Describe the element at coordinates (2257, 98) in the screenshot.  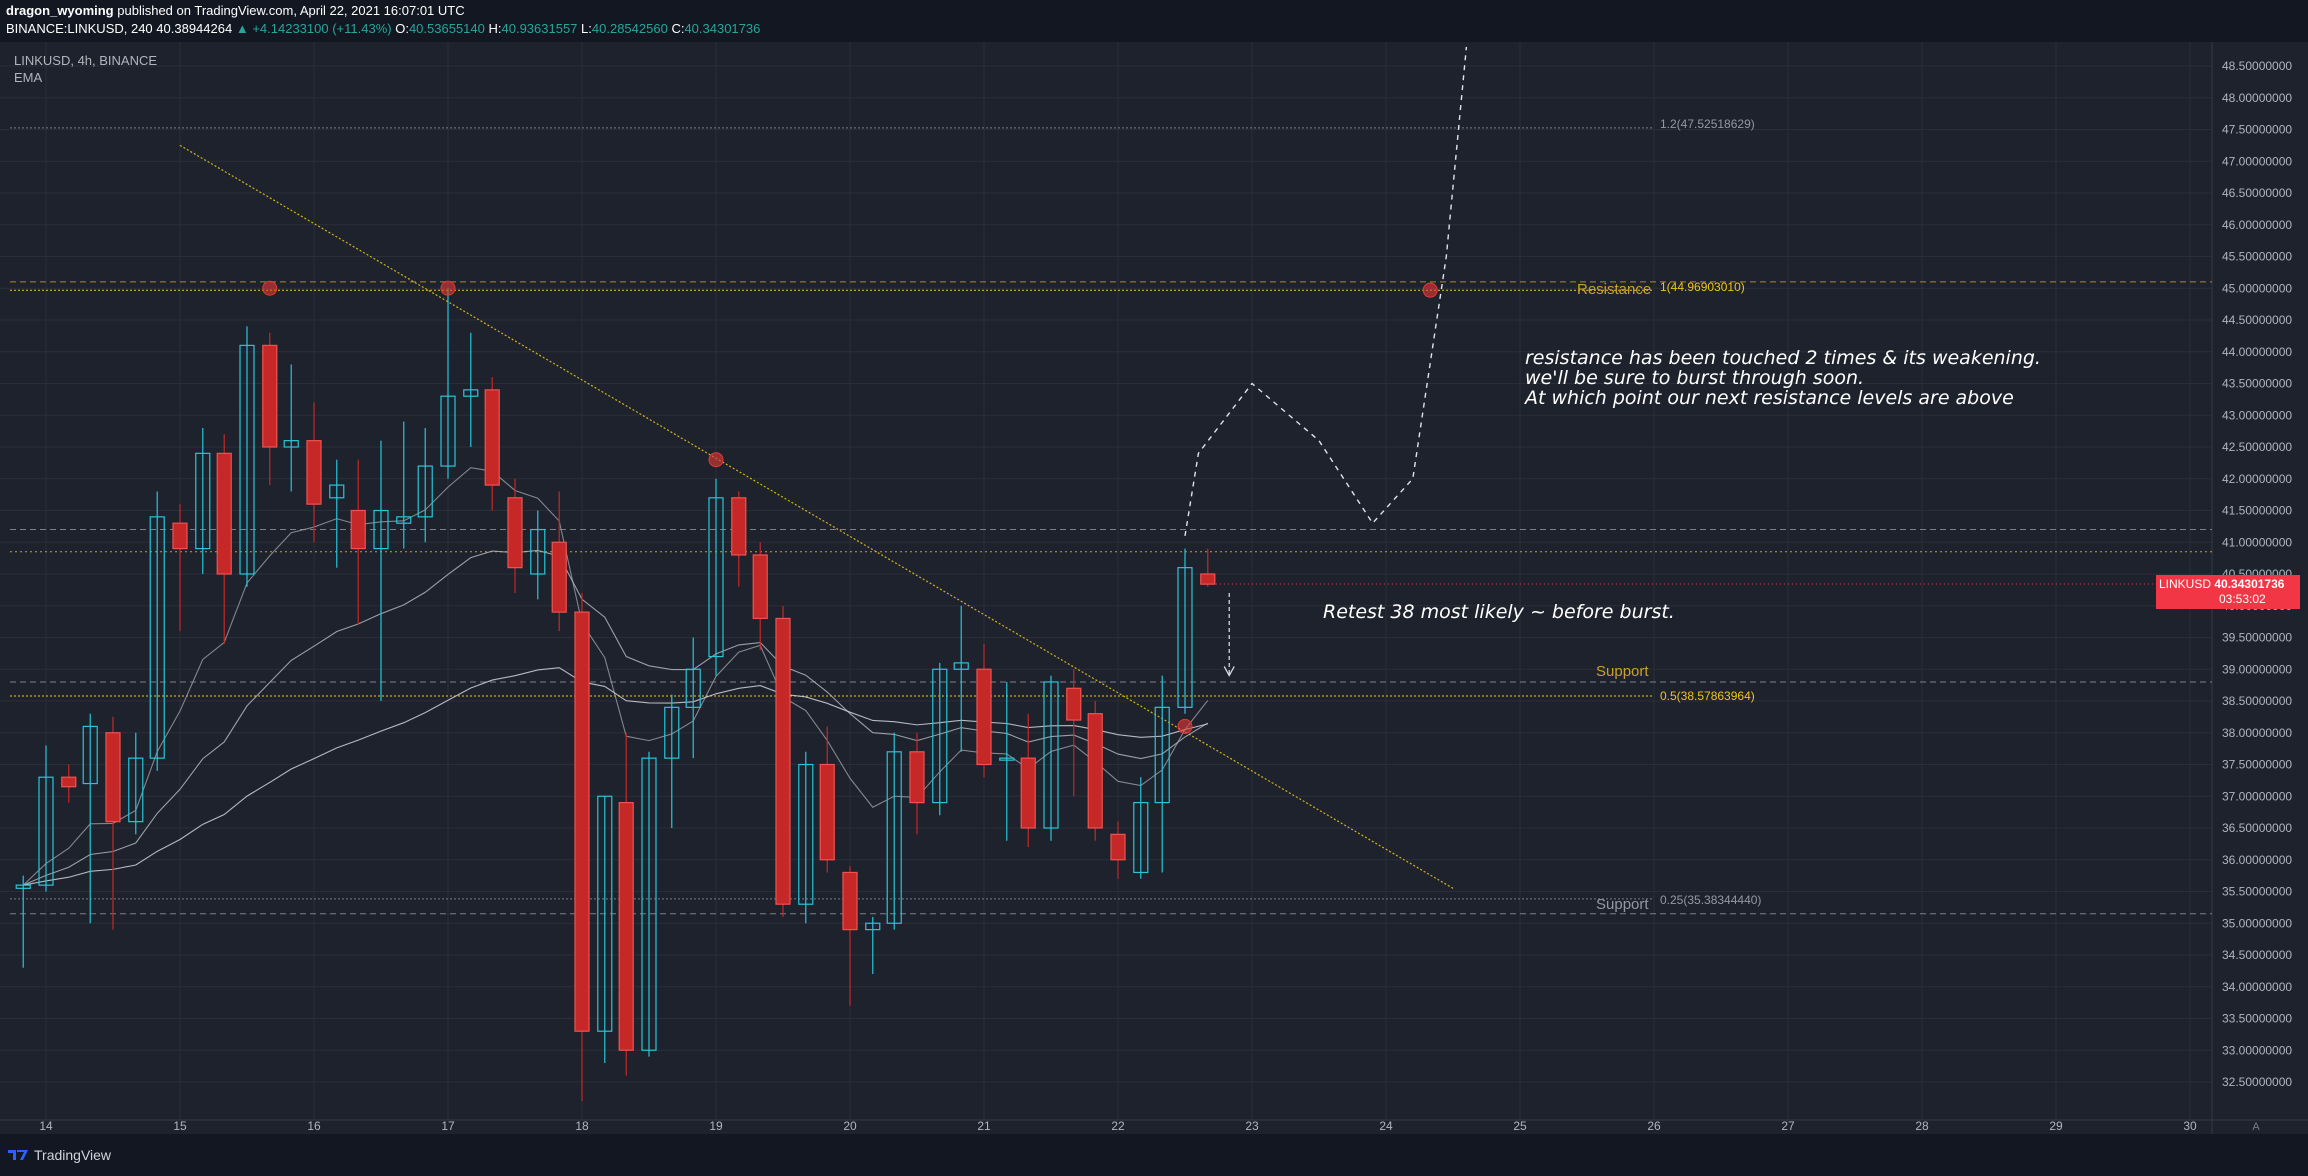
I see `price-tick-label: 48.00000000` at that location.